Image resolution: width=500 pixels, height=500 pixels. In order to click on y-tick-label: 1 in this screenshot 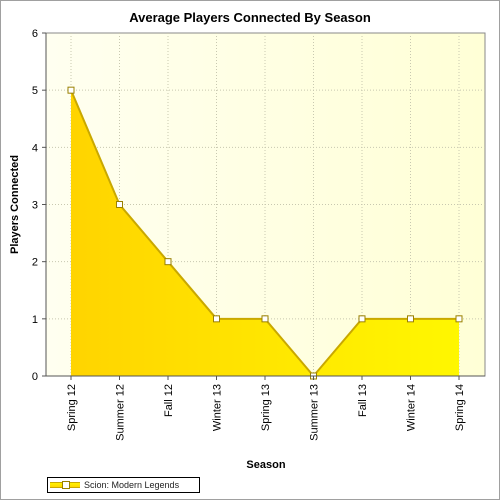, I will do `click(35, 320)`.